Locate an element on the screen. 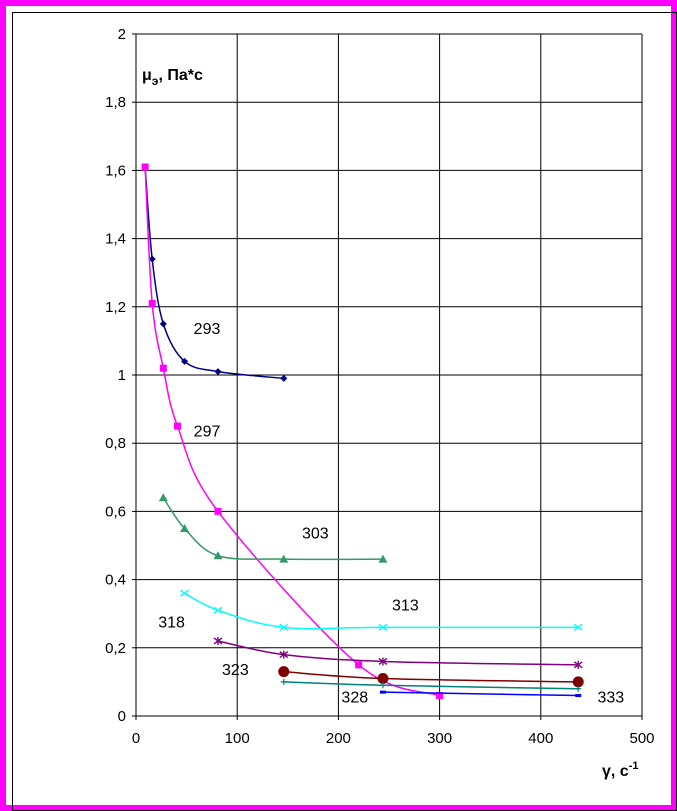 The image size is (677, 811). y-tick-label: 0,6 is located at coordinates (115, 511).